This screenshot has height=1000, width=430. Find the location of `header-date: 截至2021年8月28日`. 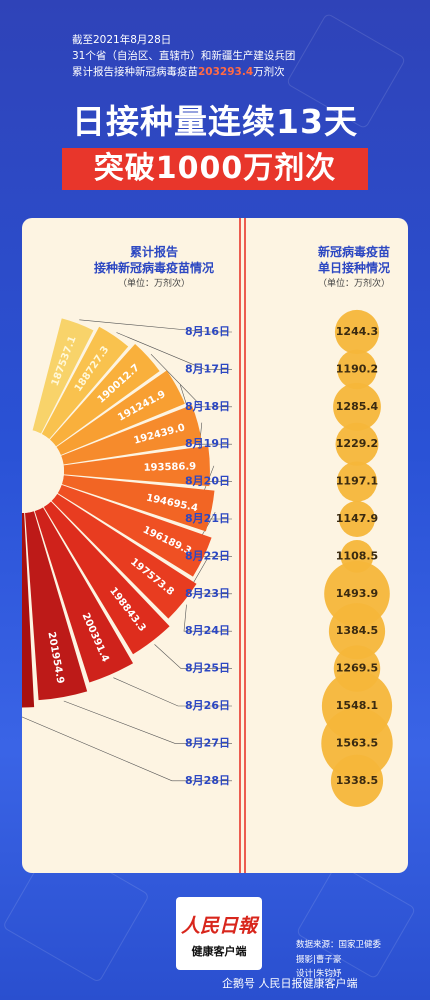

header-date: 截至2021年8月28日 is located at coordinates (122, 40).